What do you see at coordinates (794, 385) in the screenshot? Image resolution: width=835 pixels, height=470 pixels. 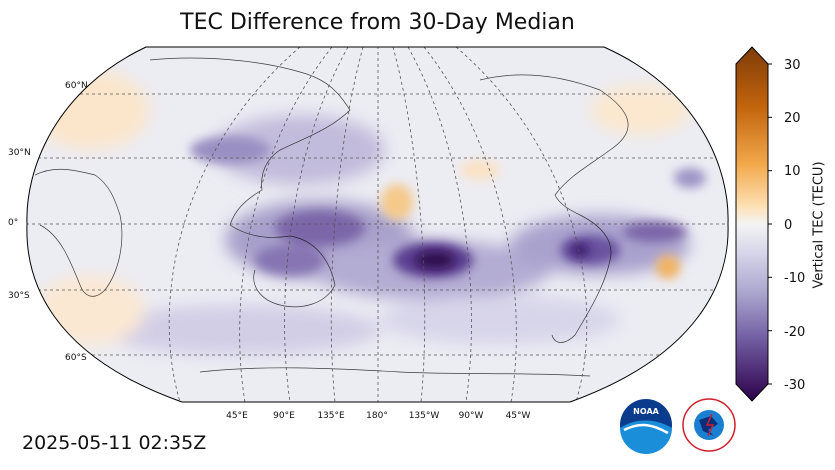 I see `colorbar-tick-neg30: -30` at bounding box center [794, 385].